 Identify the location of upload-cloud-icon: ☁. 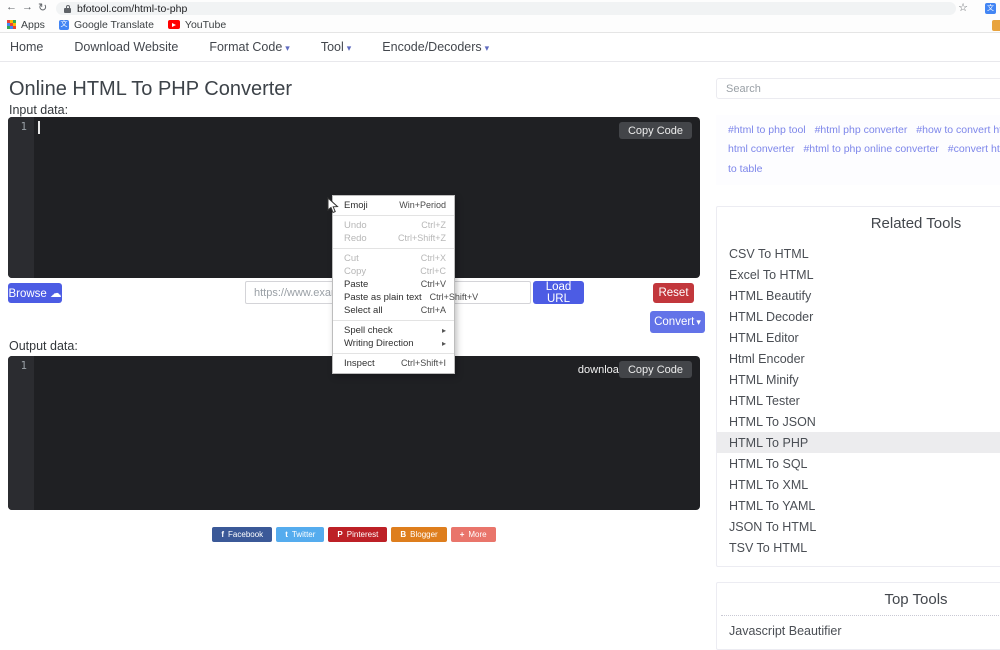
(56, 294).